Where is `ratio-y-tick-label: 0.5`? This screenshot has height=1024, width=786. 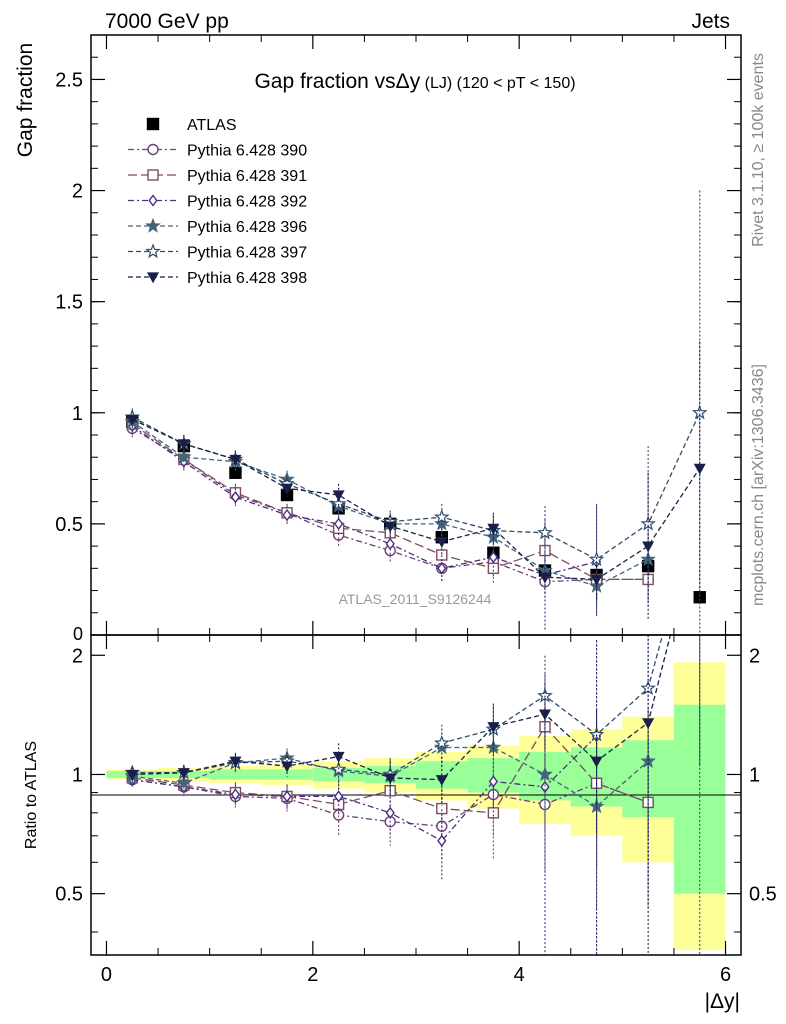
ratio-y-tick-label: 0.5 is located at coordinates (69, 895).